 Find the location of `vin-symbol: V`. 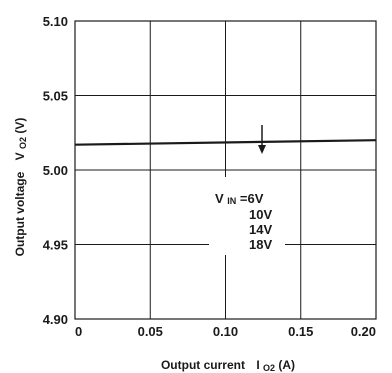

vin-symbol: V is located at coordinates (219, 198).